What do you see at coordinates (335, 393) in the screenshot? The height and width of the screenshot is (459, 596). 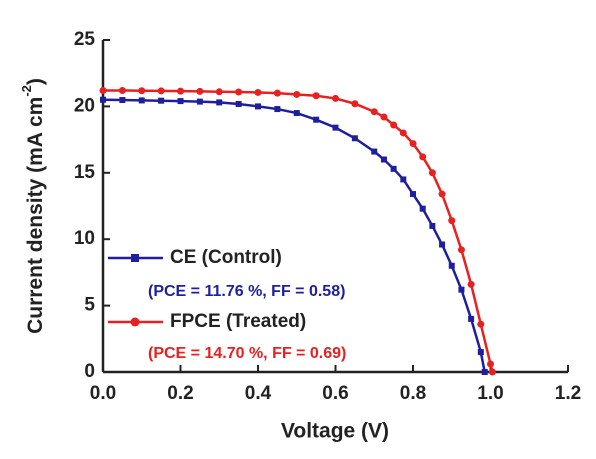 I see `x-tick-label: 0.6` at bounding box center [335, 393].